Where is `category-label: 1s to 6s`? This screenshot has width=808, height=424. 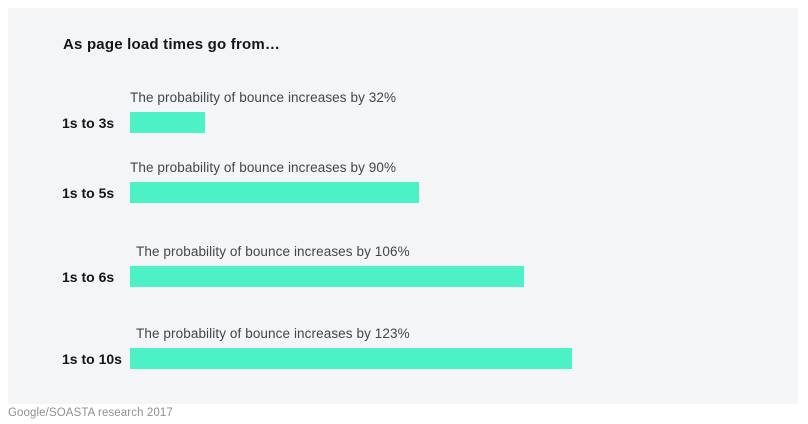 category-label: 1s to 6s is located at coordinates (88, 276).